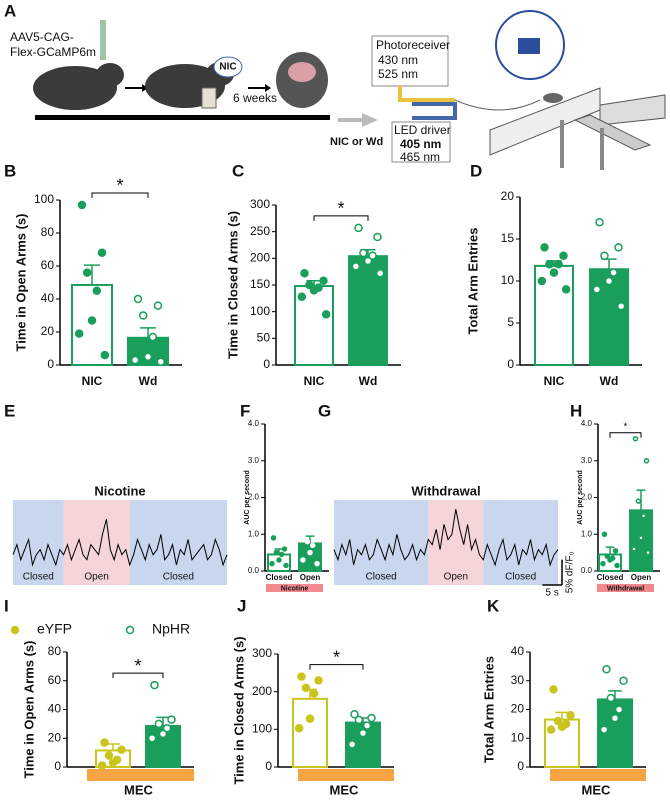 Image resolution: width=670 pixels, height=802 pixels. Describe the element at coordinates (422, 130) in the screenshot. I see `led-label: LED driver` at that location.